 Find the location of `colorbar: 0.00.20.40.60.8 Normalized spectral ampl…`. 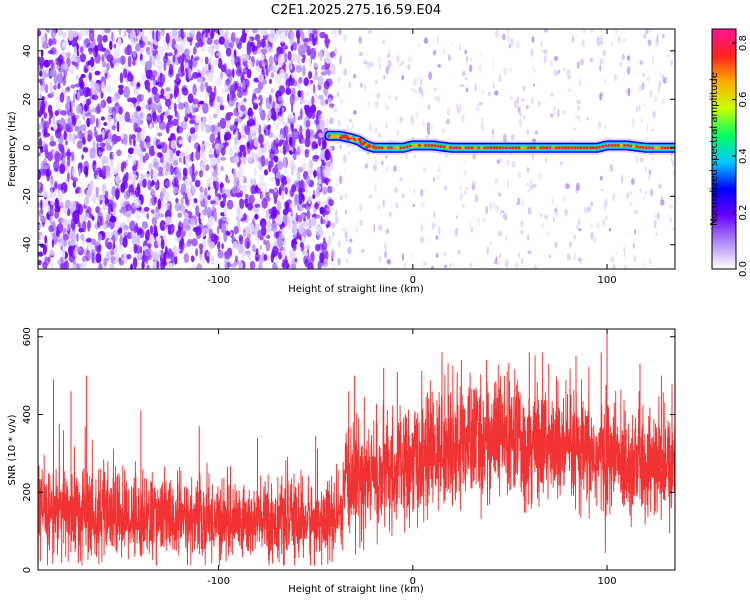

colorbar: 0.00.20.40.60.8 Normalized spectral ampl… is located at coordinates (729, 152).